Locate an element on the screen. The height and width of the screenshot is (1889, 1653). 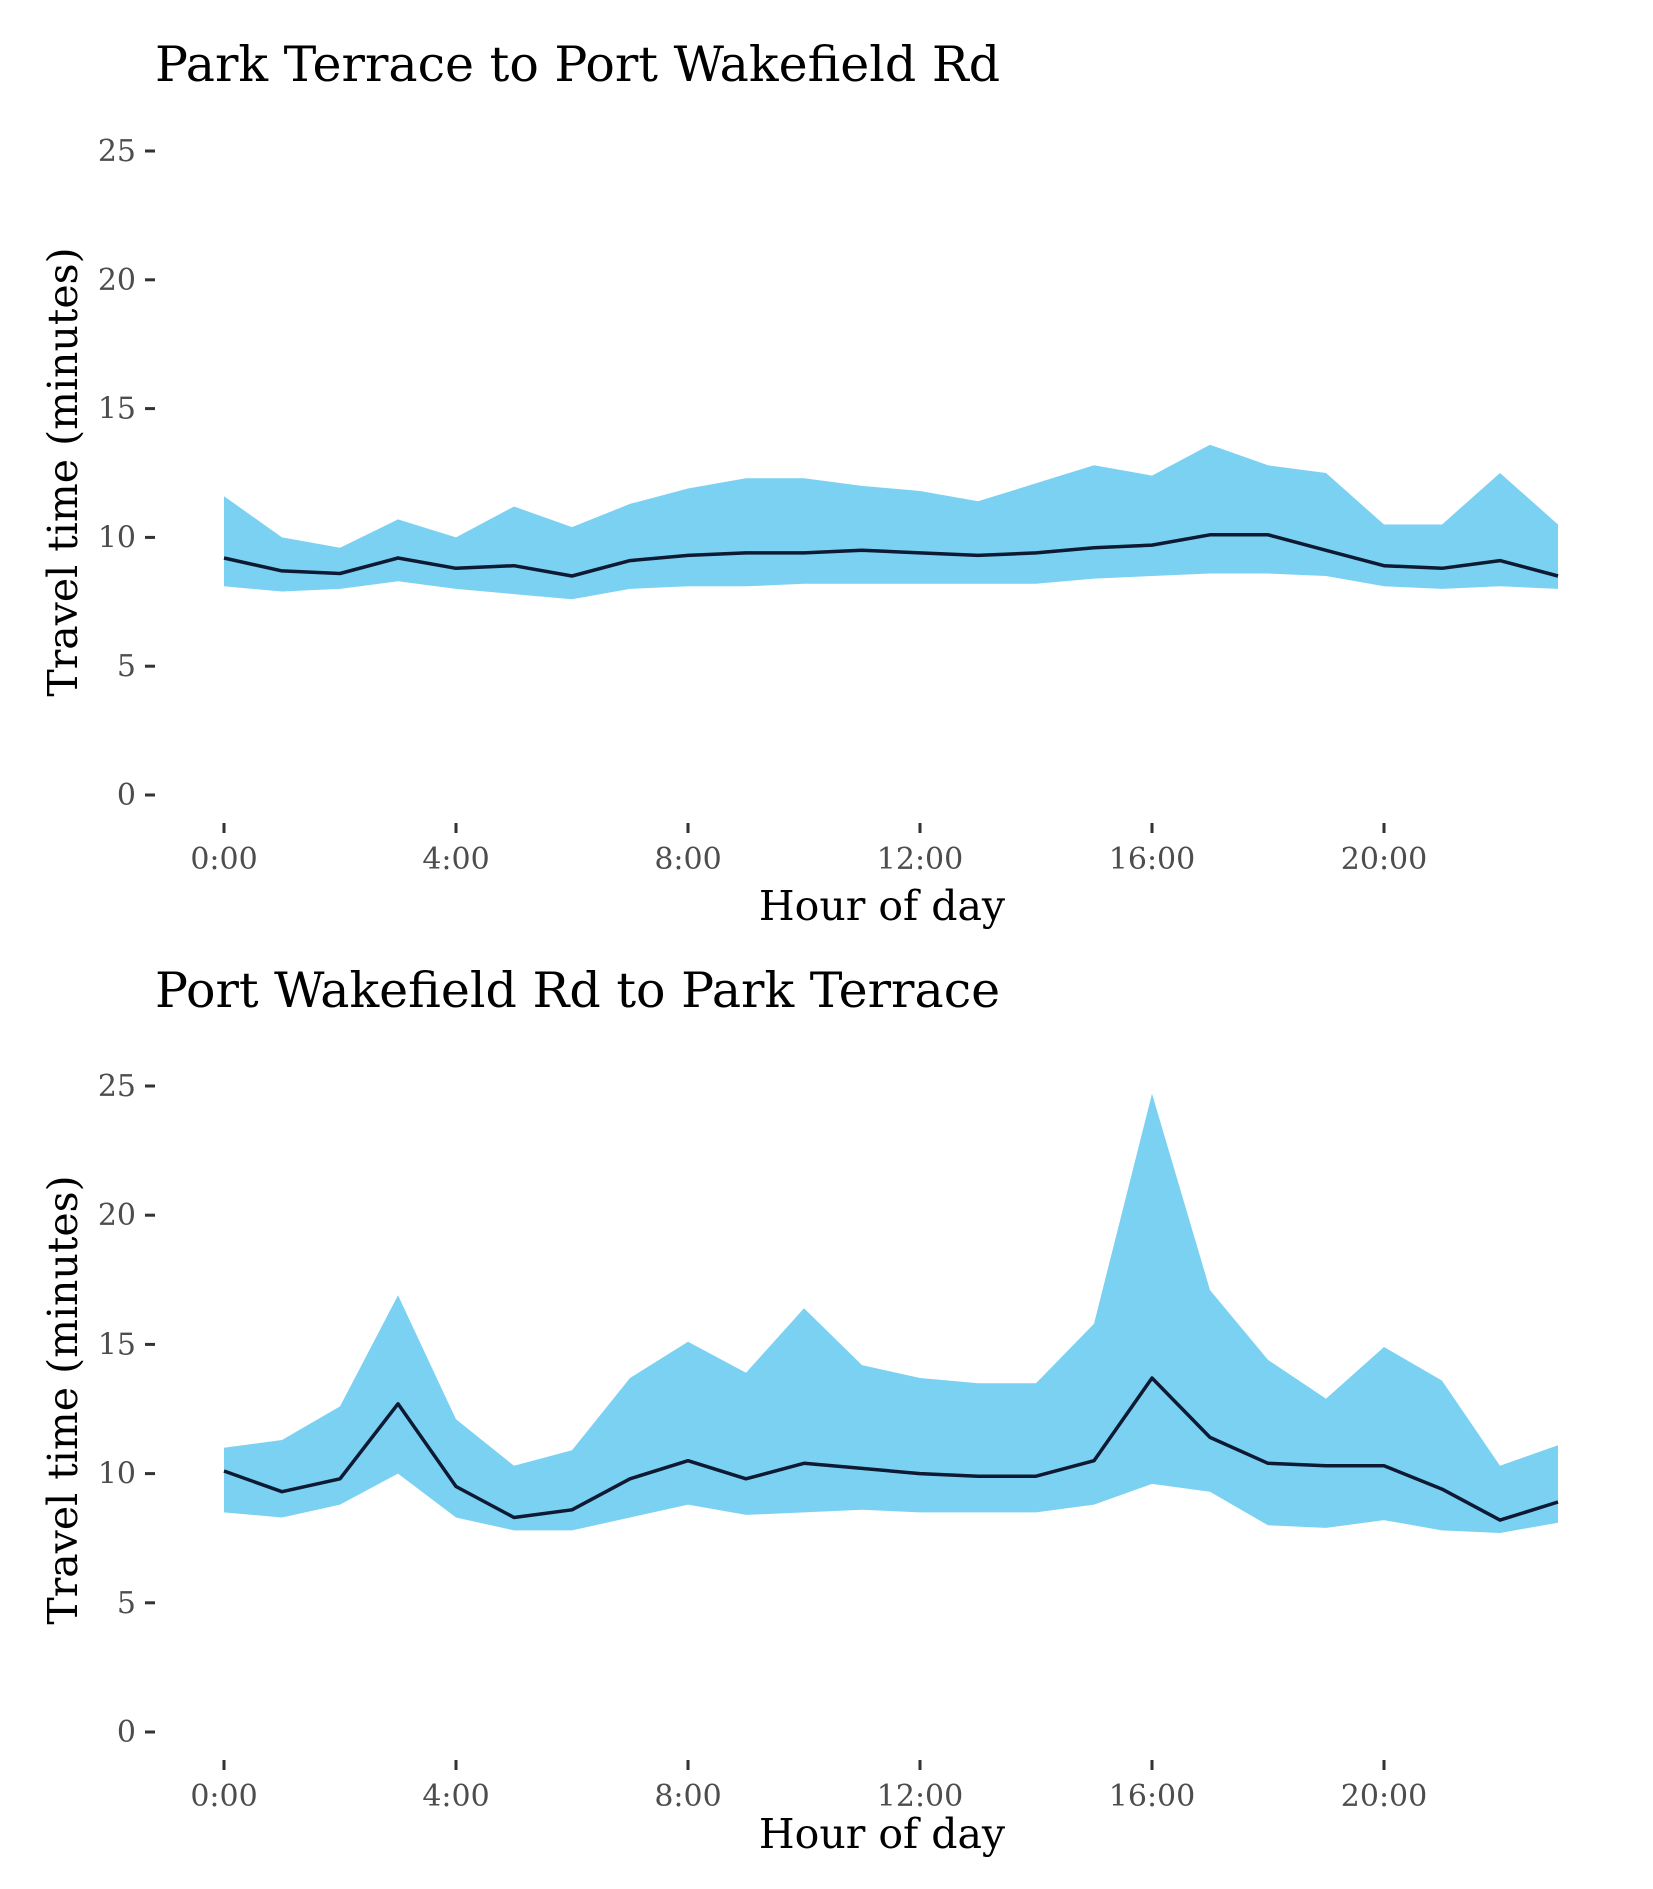
chart-title: Park Terrace to Port Wakefield Rd is located at coordinates (577, 64).